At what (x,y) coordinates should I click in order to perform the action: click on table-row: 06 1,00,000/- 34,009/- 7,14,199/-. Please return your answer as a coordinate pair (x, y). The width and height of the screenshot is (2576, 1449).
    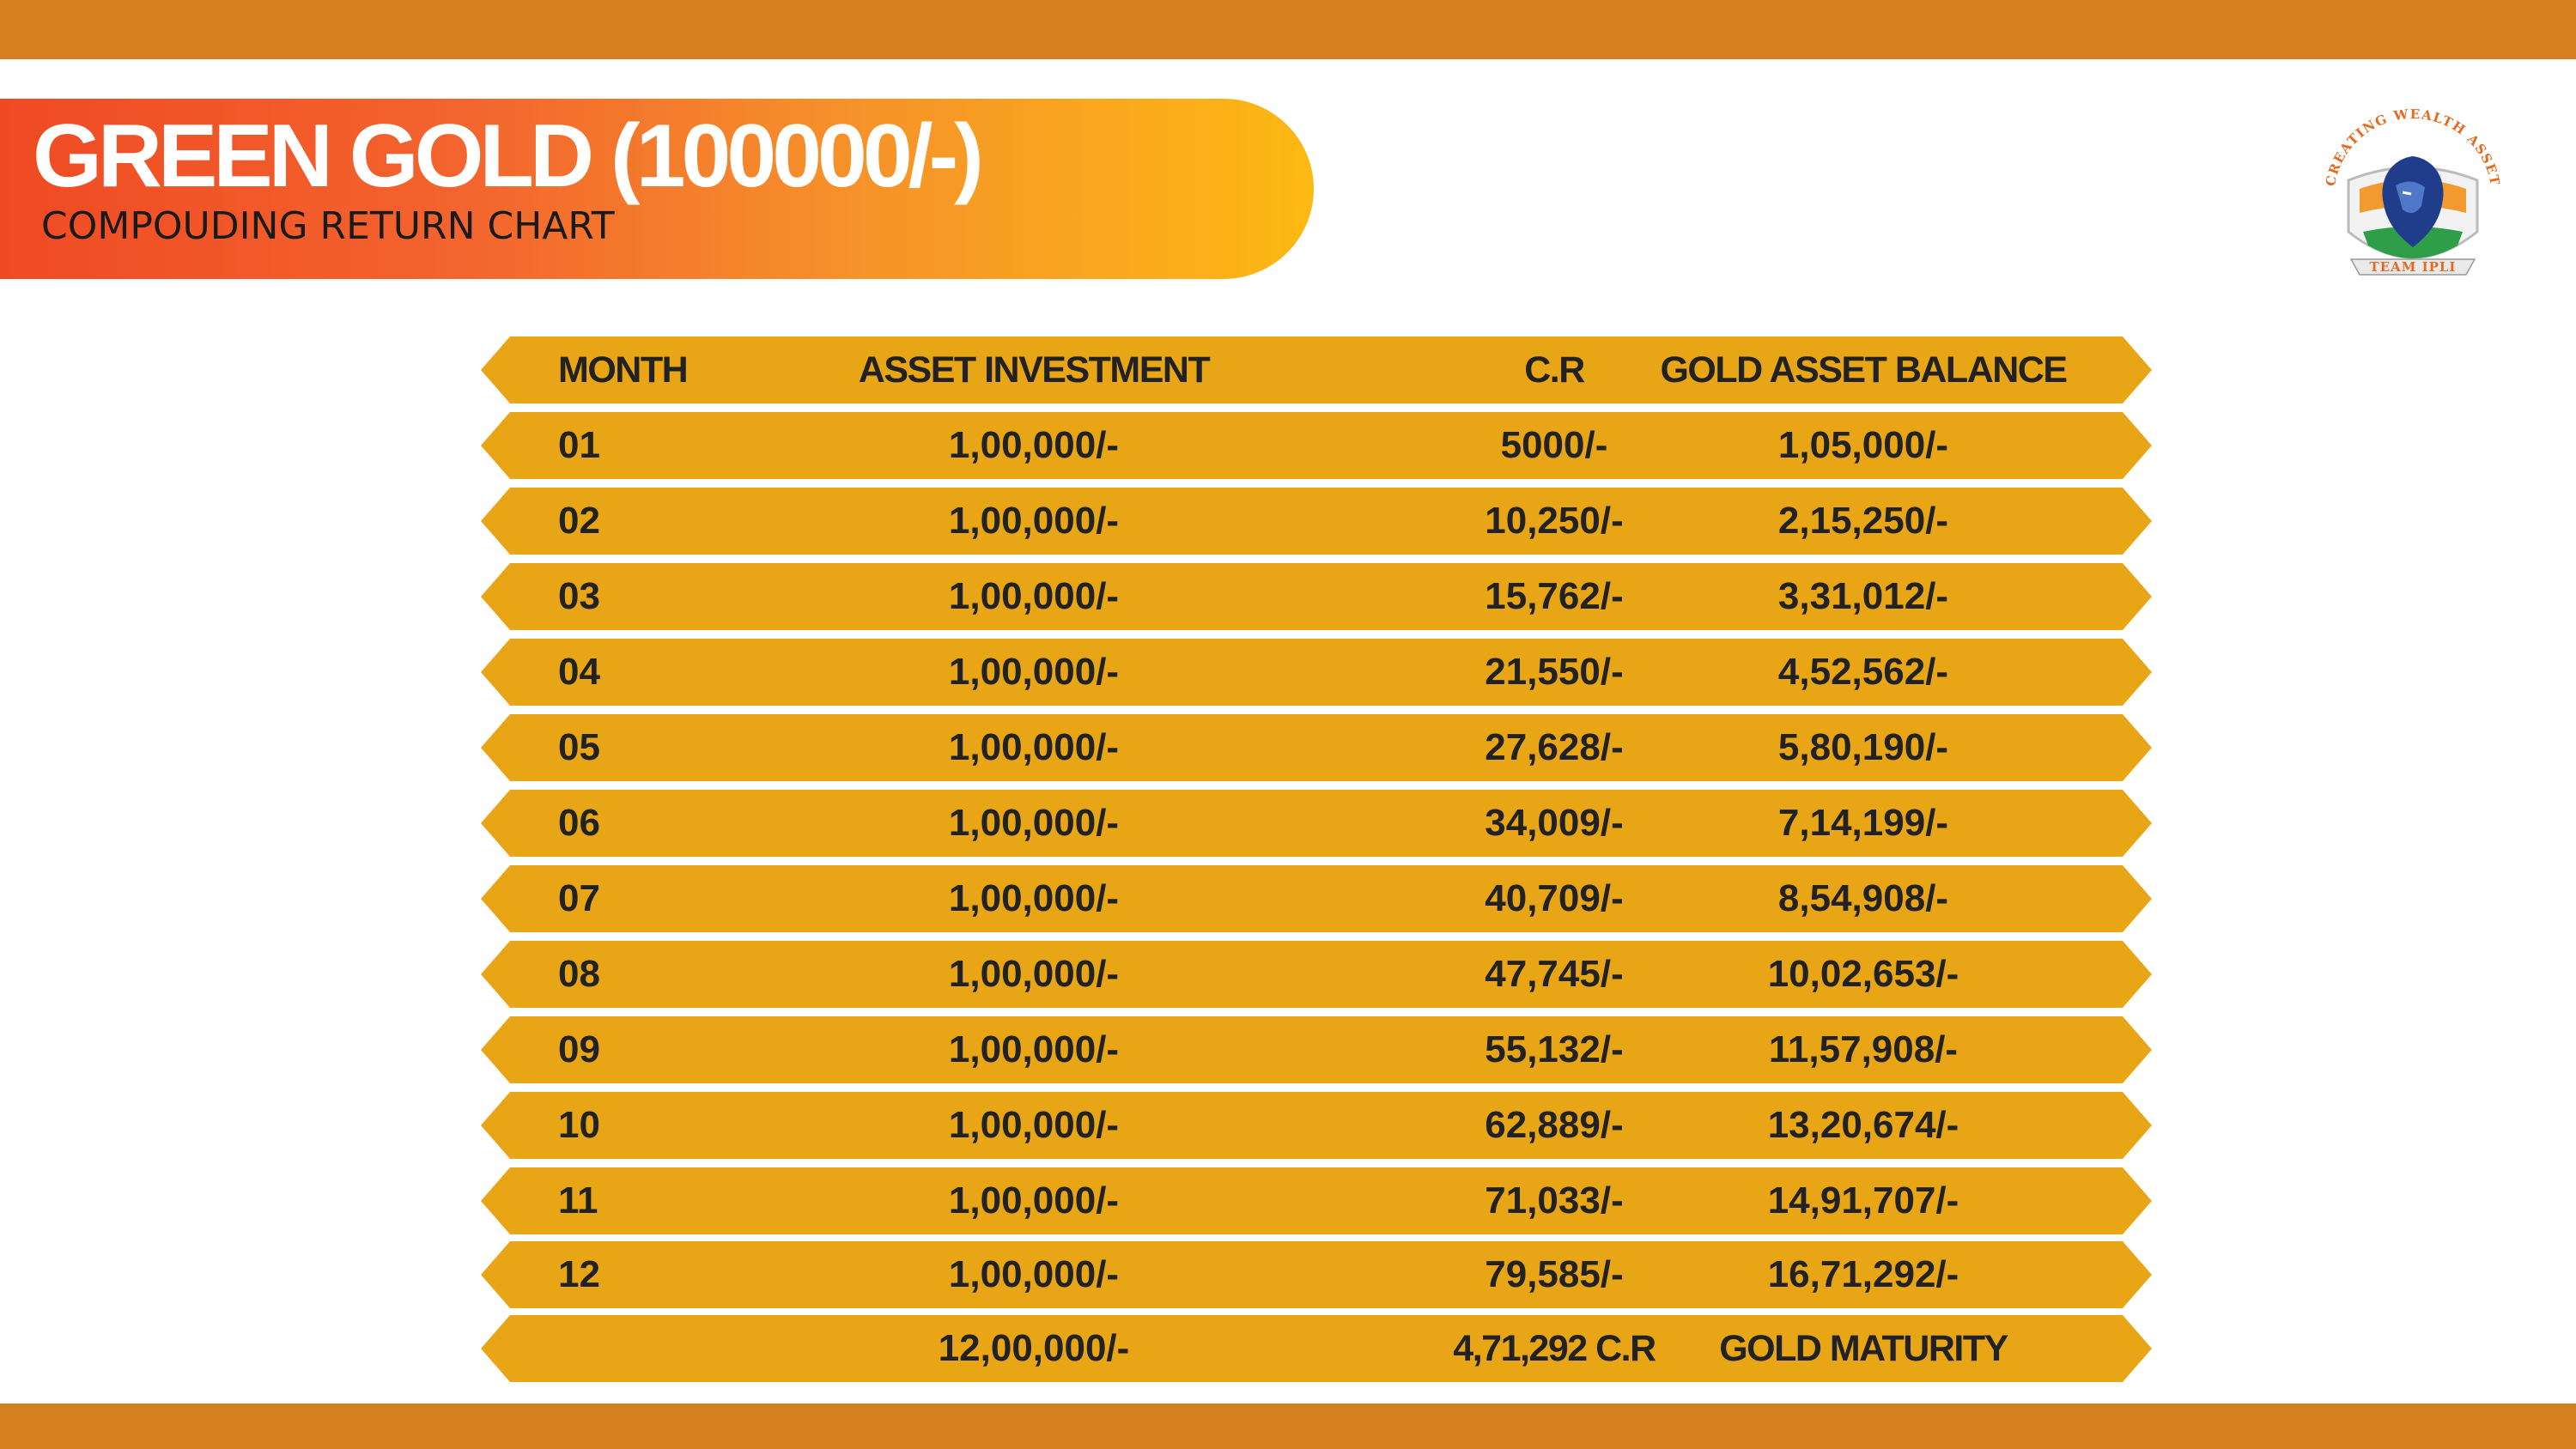
    Looking at the image, I should click on (1316, 823).